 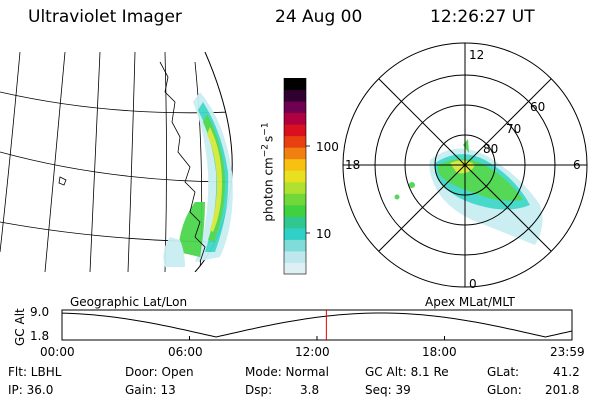 I want to click on latitude-line, so click(x=116, y=167).